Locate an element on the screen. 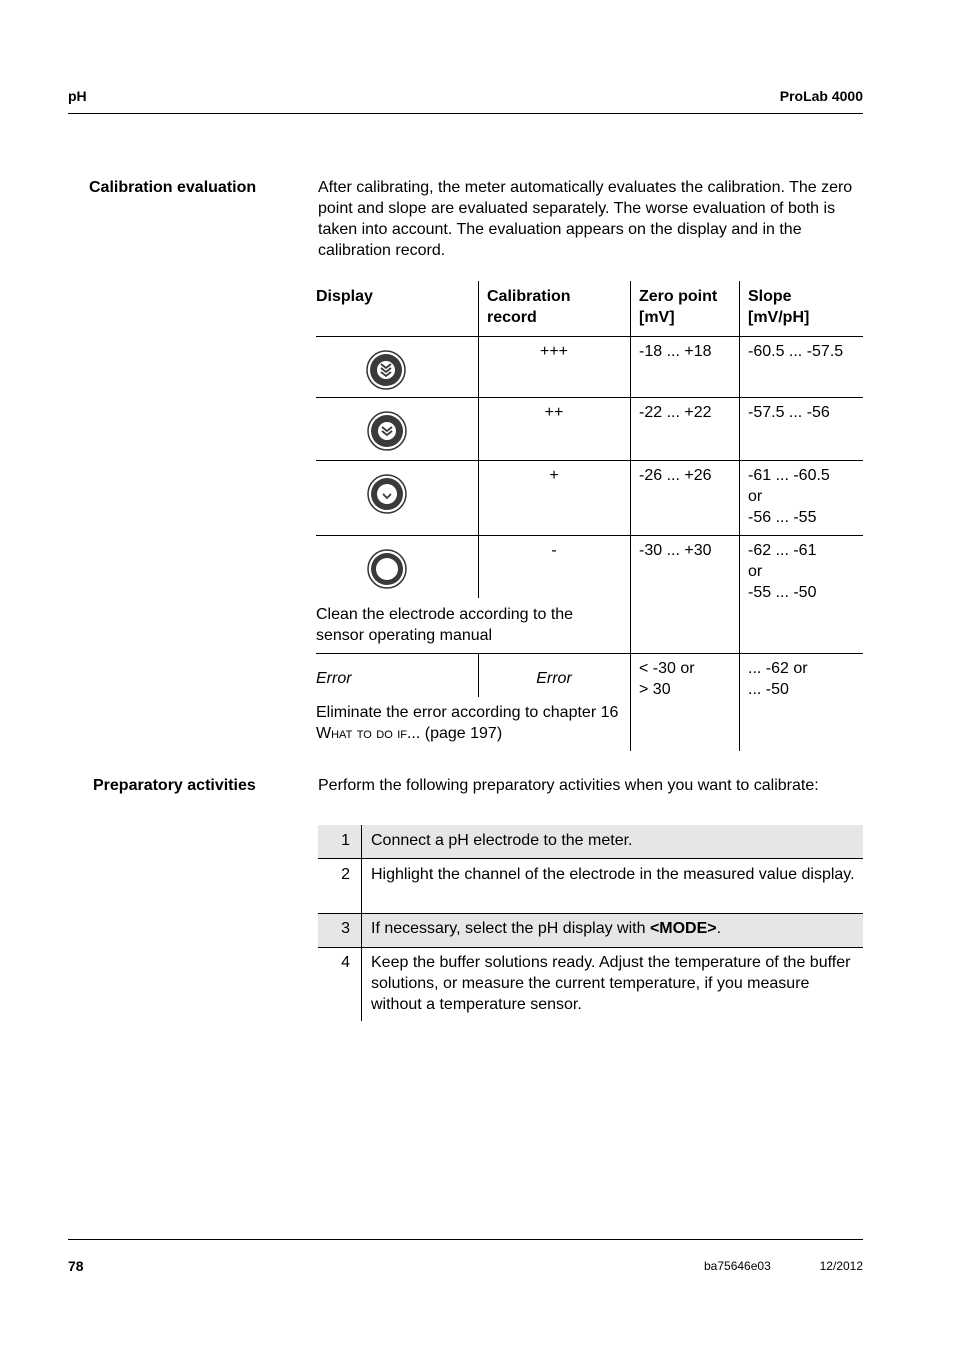 The height and width of the screenshot is (1351, 954). error-record: Error is located at coordinates (554, 678).